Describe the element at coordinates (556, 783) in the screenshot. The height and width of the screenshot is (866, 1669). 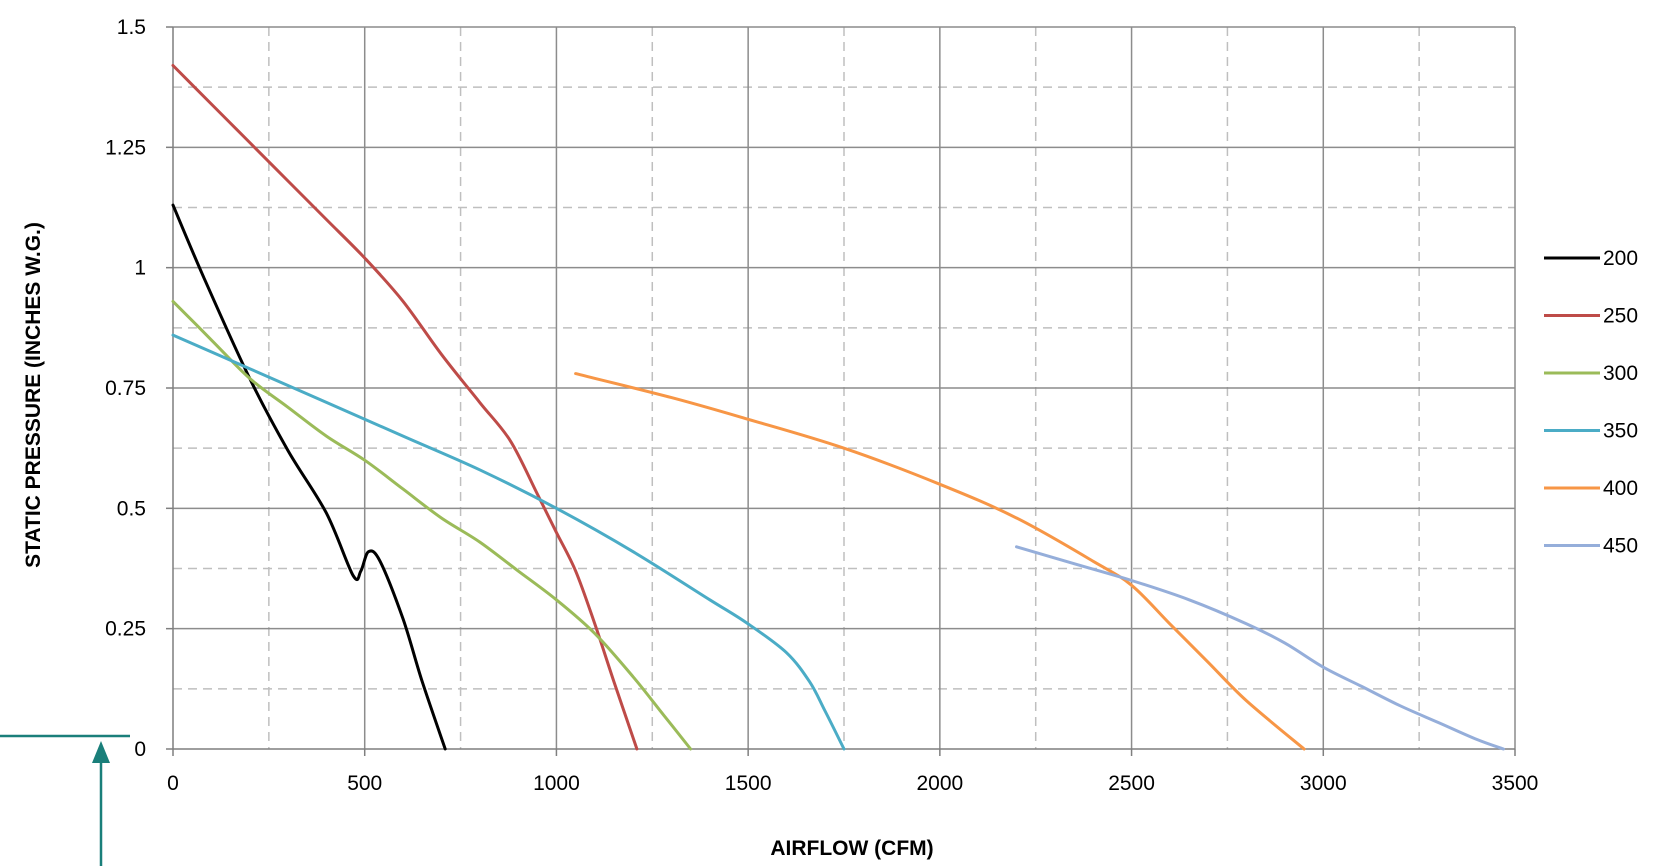
I see `x-tick-label: 1000` at that location.